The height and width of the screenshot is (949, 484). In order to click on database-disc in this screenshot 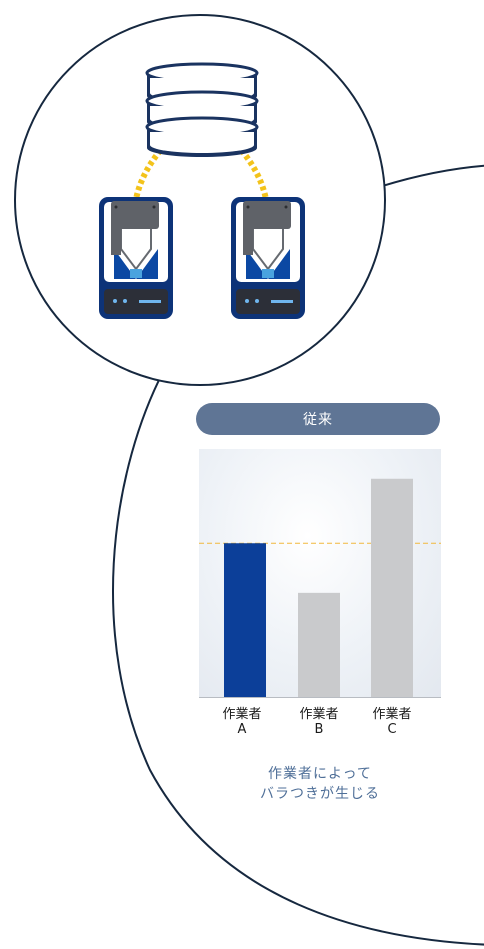, I will do `click(202, 137)`.